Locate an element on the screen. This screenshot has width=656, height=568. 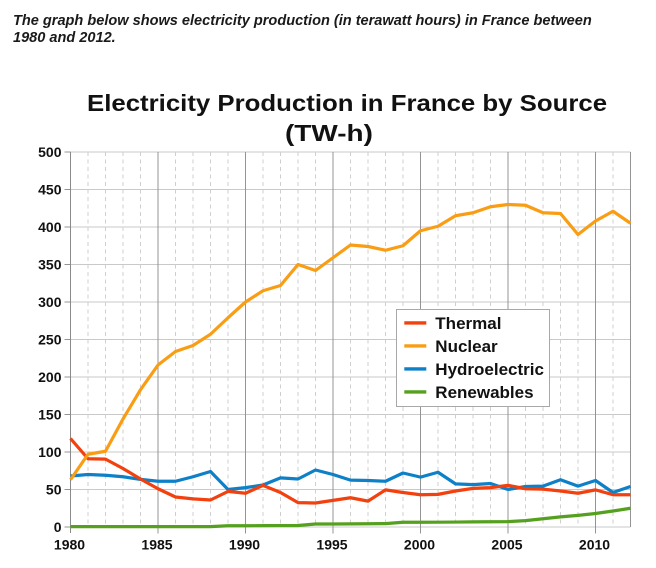
svg-text: 100 is located at coordinates (50, 452).